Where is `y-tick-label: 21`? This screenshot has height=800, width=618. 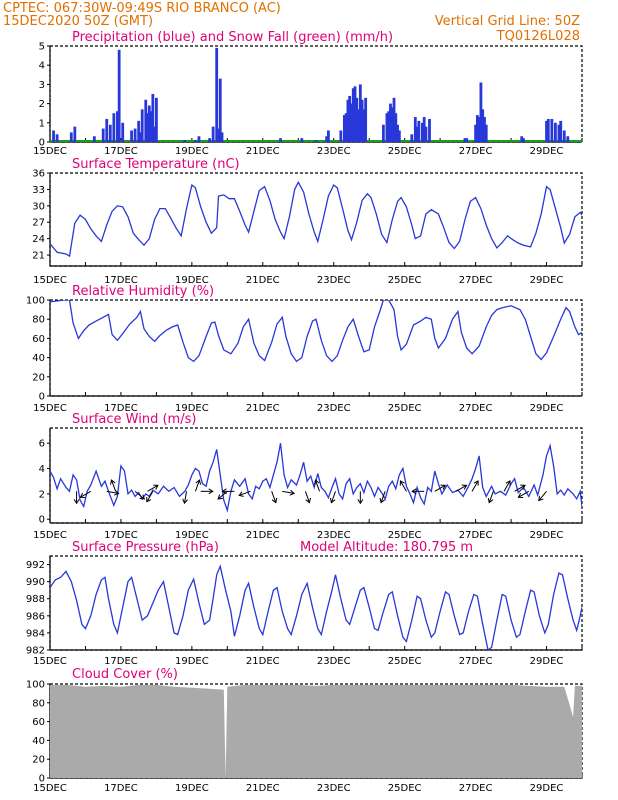
y-tick-label: 21 is located at coordinates (38, 256).